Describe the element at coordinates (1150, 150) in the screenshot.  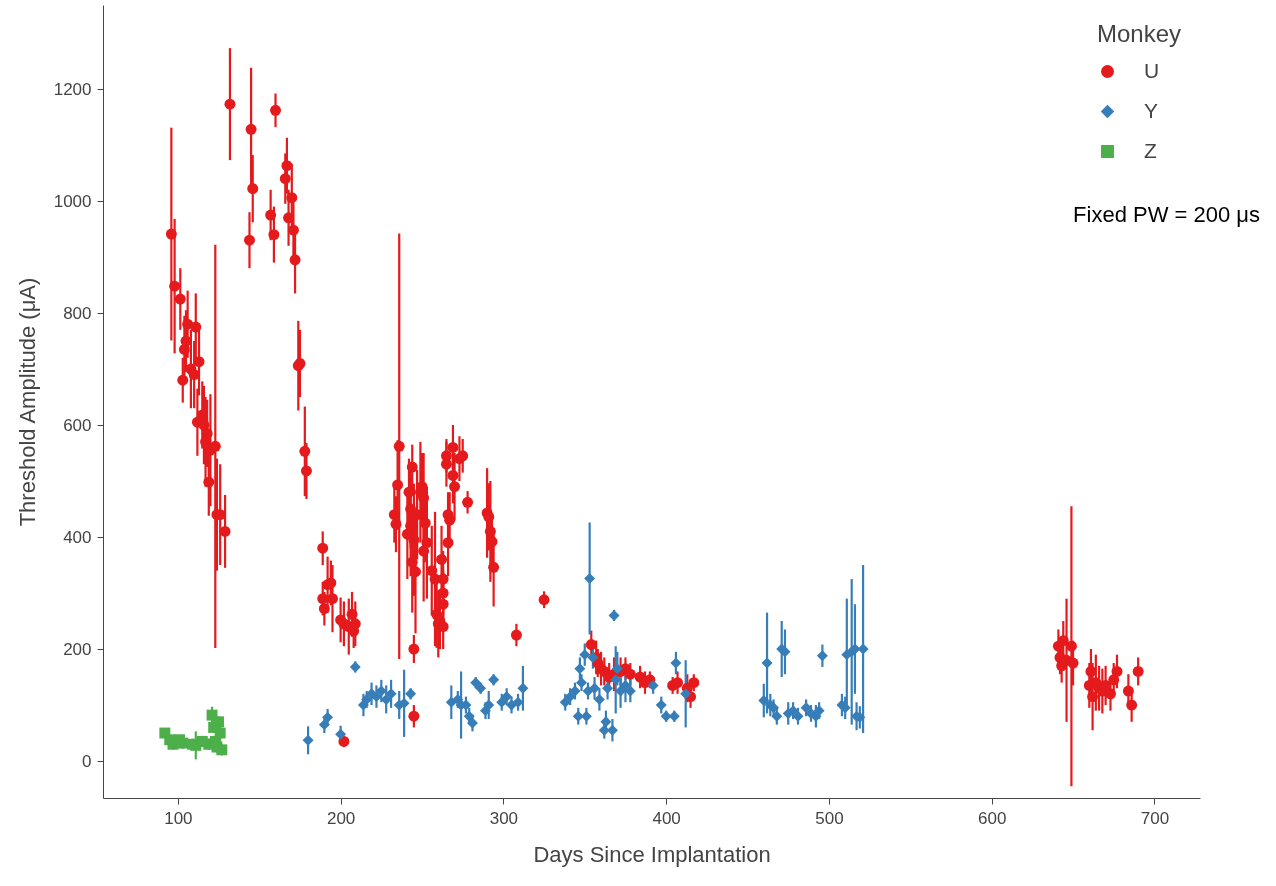
I see `legend-label: Z` at that location.